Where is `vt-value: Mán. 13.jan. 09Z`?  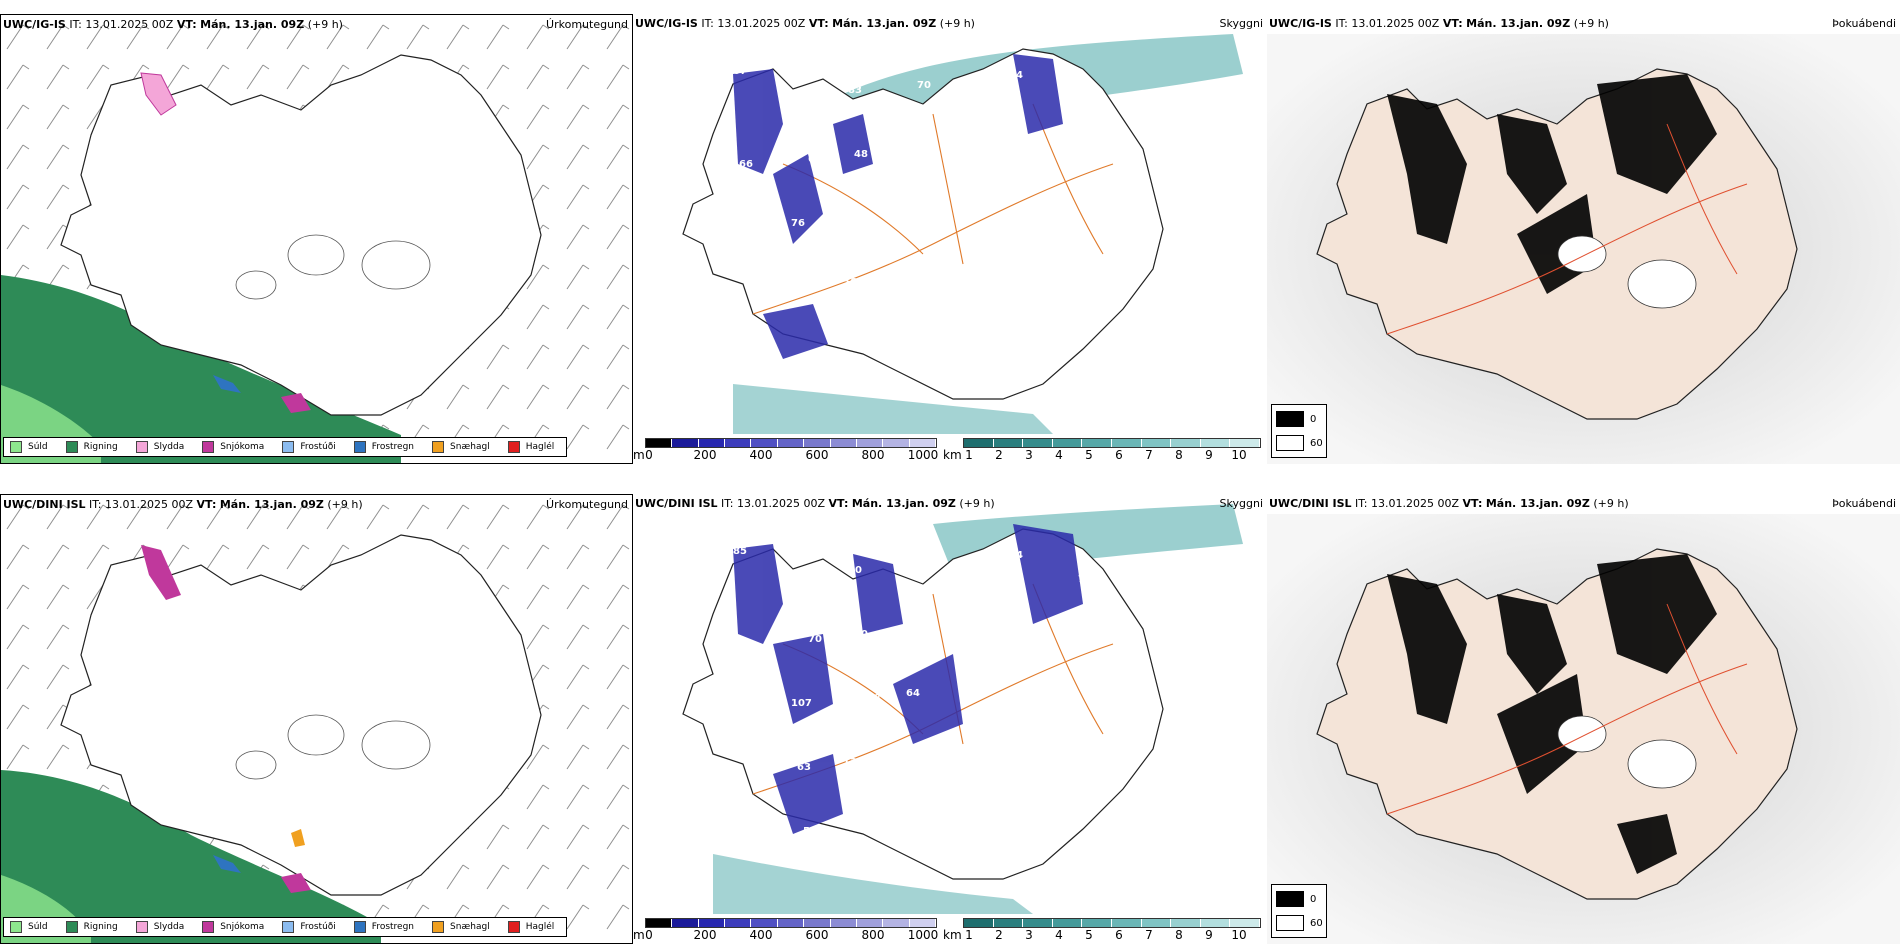
vt-value: Mán. 13.jan. 09Z is located at coordinates (884, 23).